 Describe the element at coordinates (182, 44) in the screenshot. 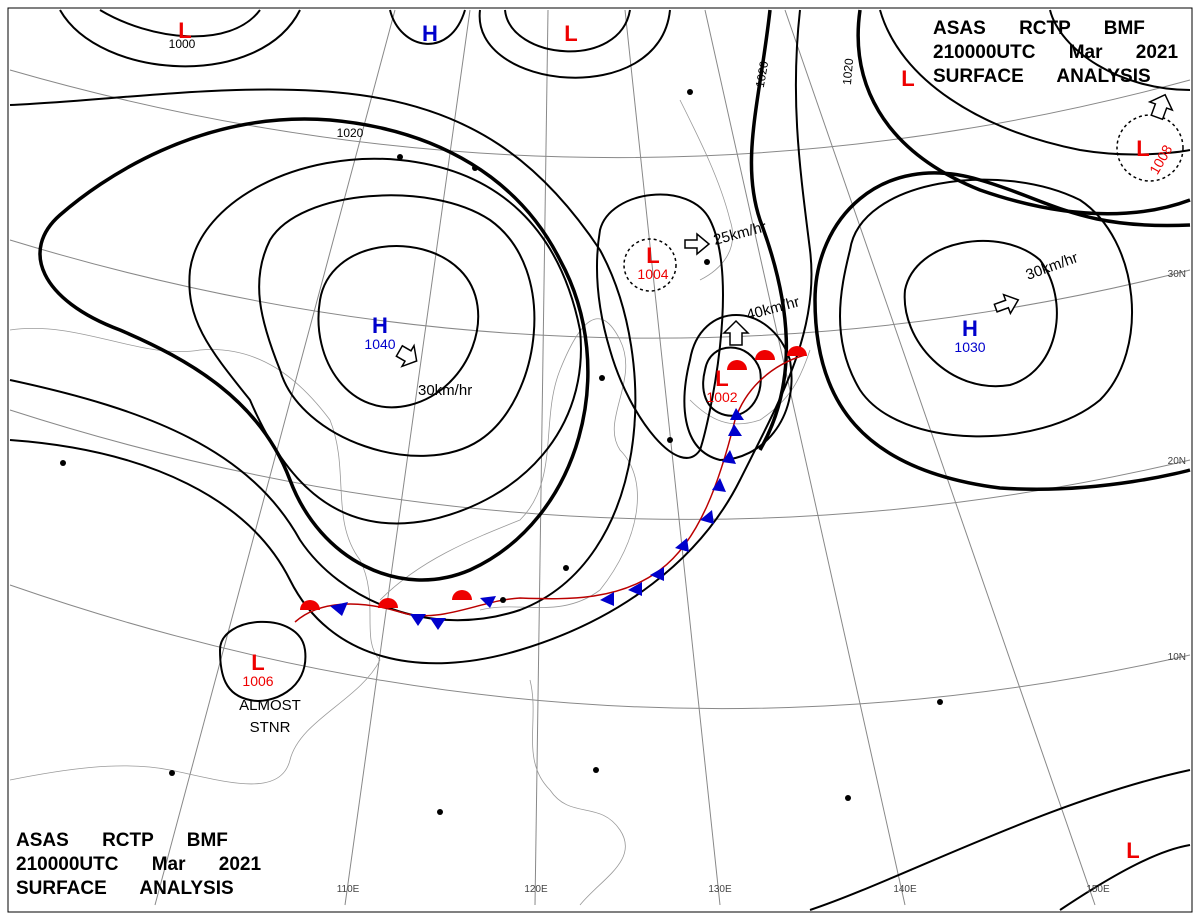

I see `isobar-label: 1000` at that location.